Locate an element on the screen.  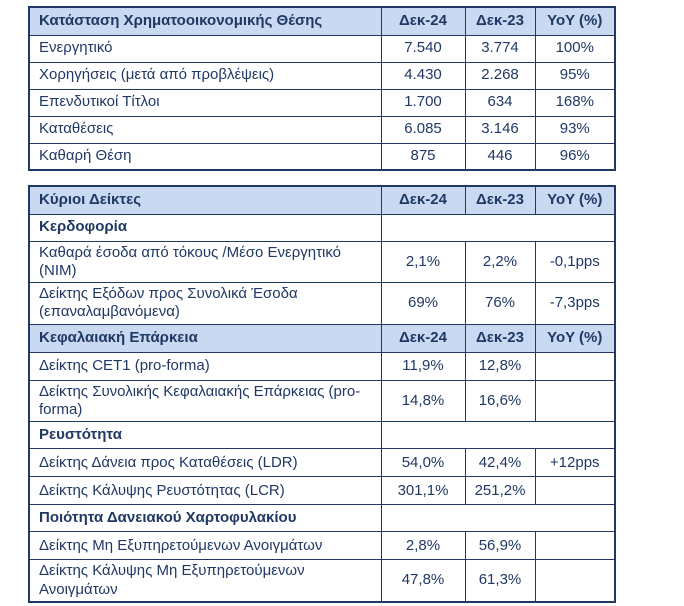
cell-dec23: 446 is located at coordinates (500, 156).